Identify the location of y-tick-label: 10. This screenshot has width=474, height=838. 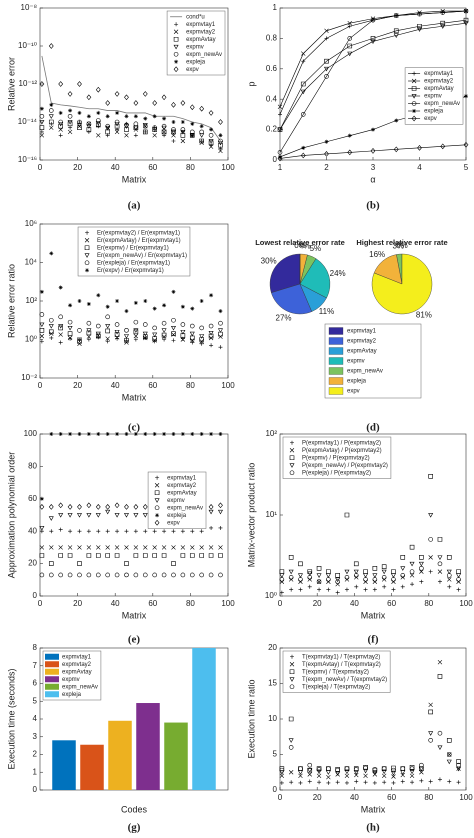
(272, 718).